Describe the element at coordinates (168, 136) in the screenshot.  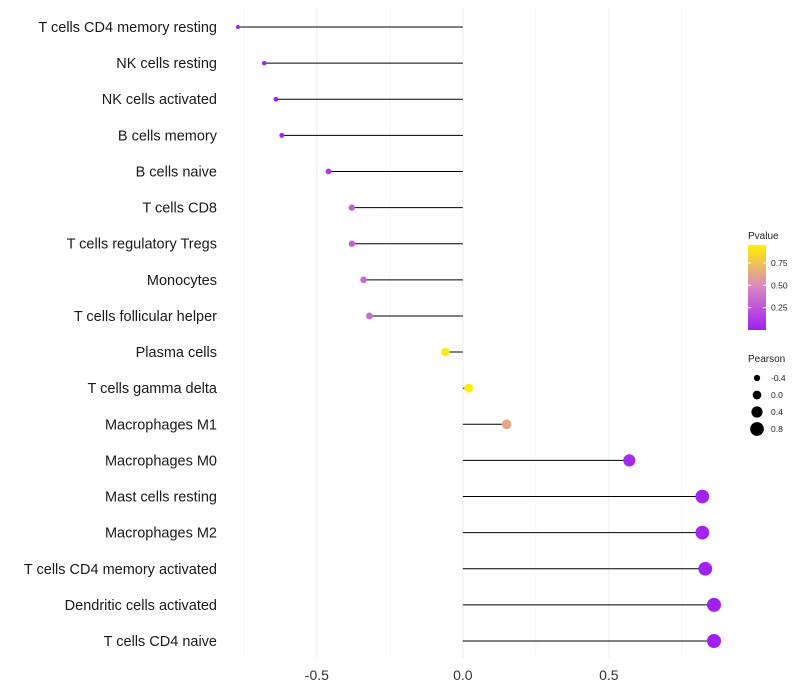
I see `category-label: B cells memory` at that location.